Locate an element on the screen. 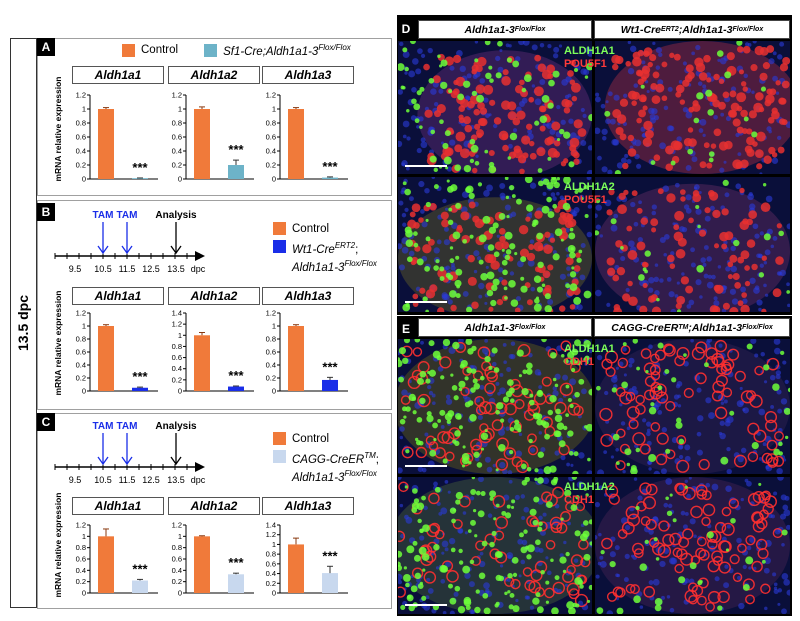  y-tick-label: 0.2 is located at coordinates (81, 165).